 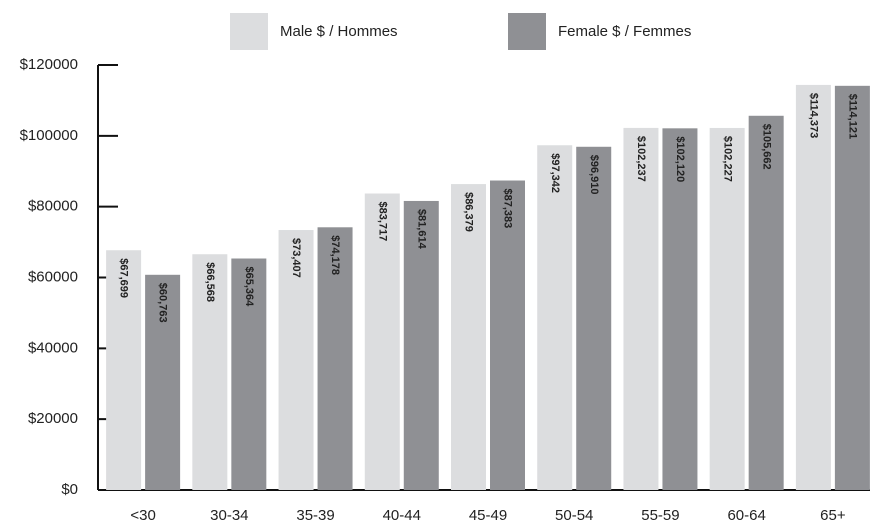 I want to click on value-label: $83,717, so click(x=382, y=222).